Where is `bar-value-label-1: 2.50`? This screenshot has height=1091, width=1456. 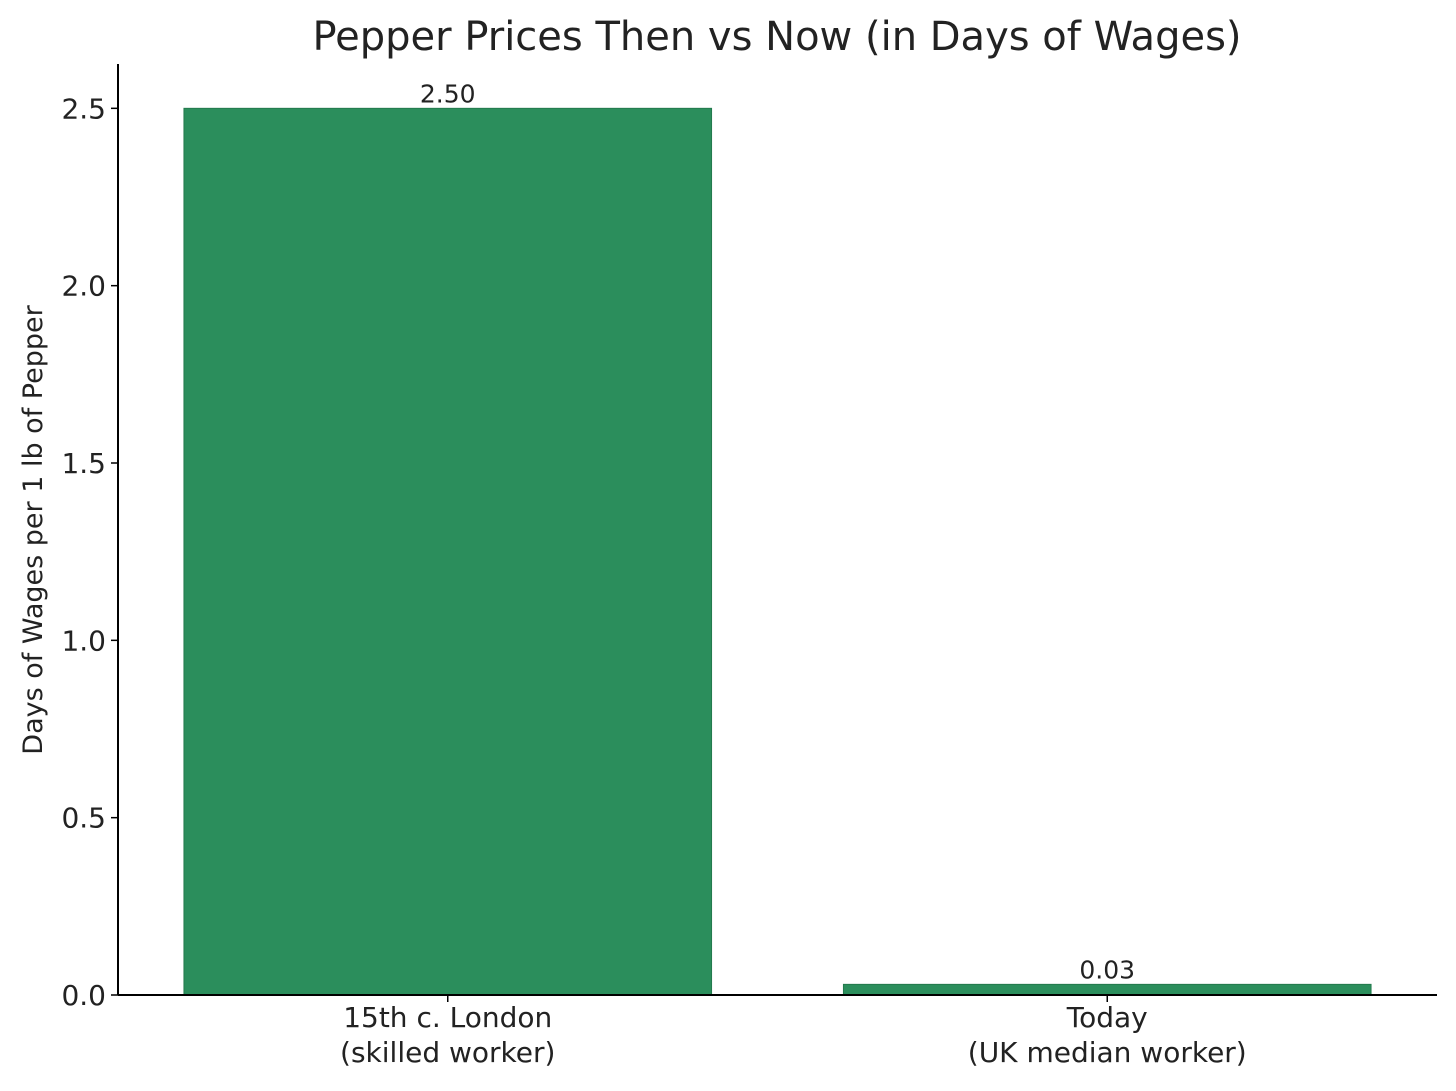 bar-value-label-1: 2.50 is located at coordinates (448, 93).